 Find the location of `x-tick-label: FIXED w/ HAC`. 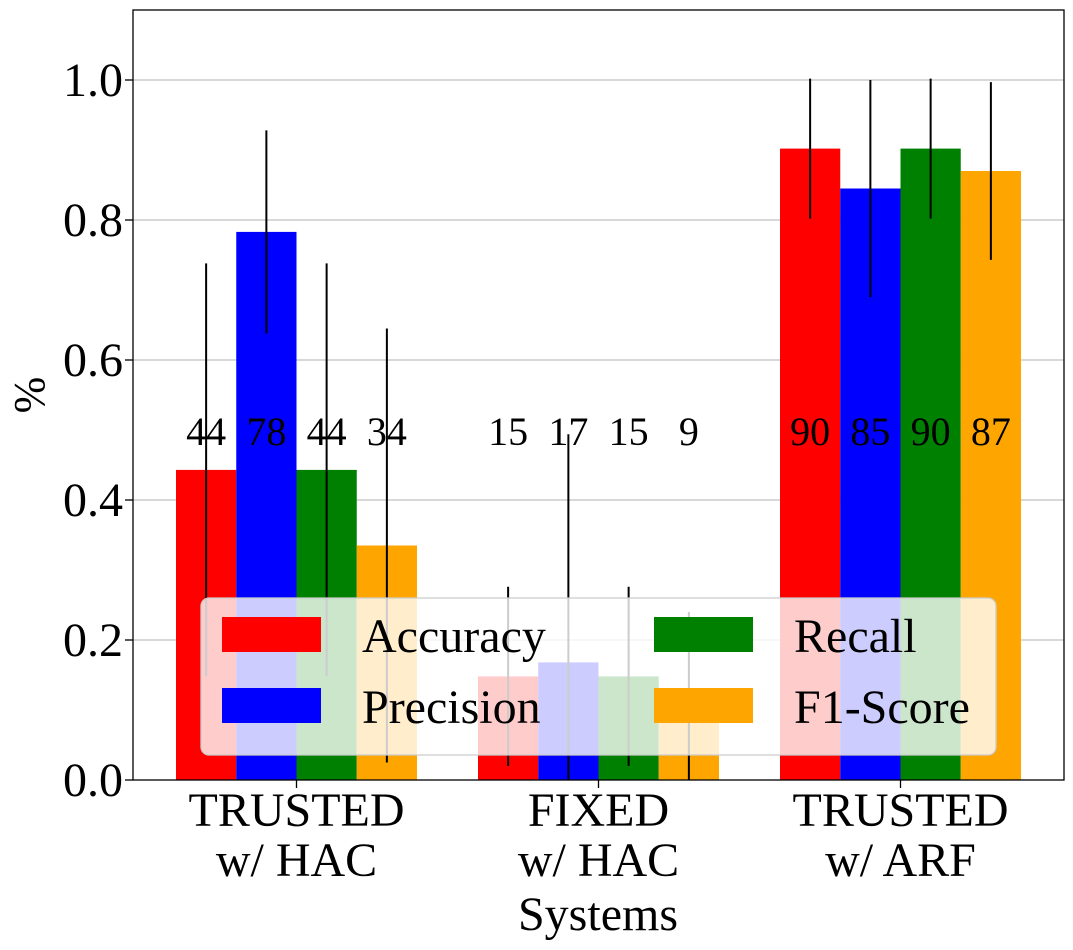

x-tick-label: FIXED w/ HAC is located at coordinates (598, 835).